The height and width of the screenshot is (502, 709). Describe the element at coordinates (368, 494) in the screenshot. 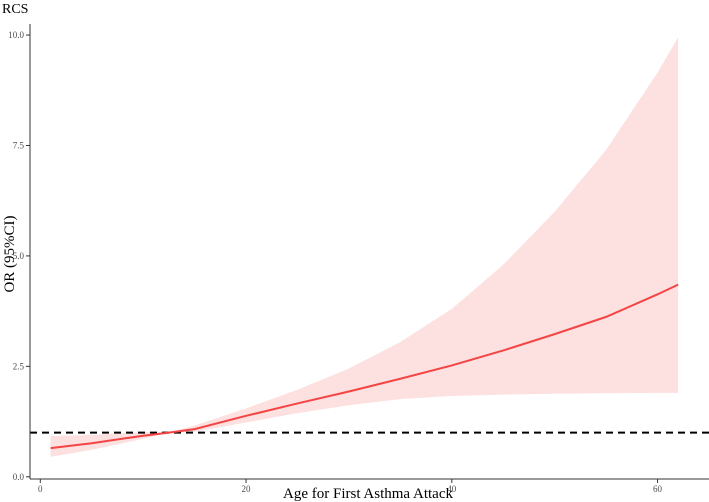

I see `x-axis-title: Age for First Asthma Attack` at that location.